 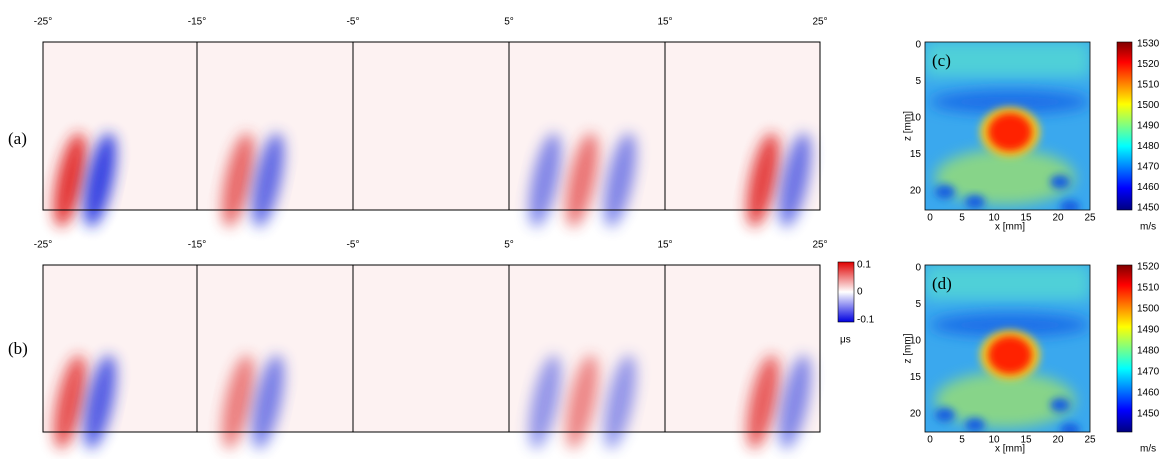 What do you see at coordinates (942, 283) in the screenshot?
I see `panel-label: (d)` at bounding box center [942, 283].